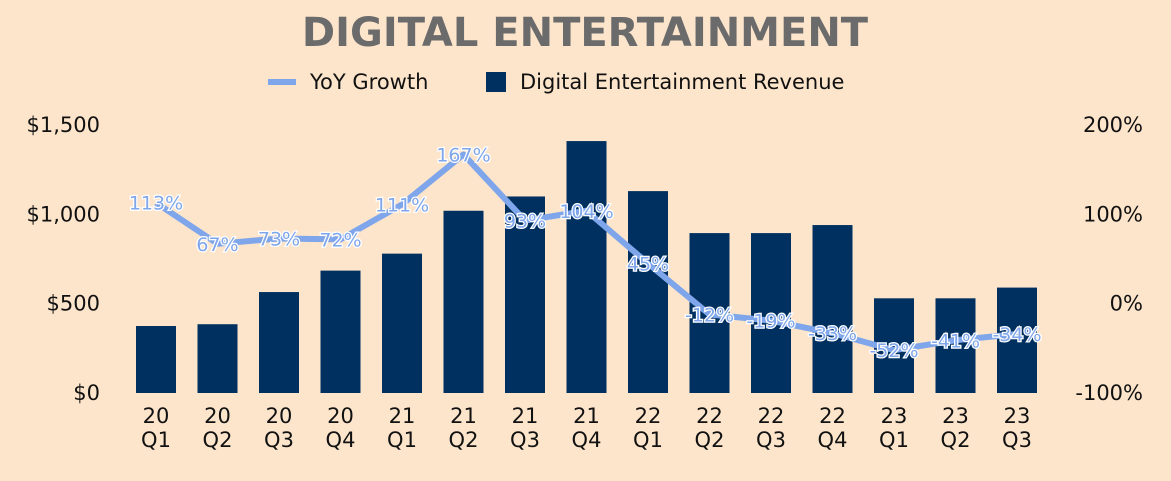 The image size is (1171, 481). What do you see at coordinates (955, 341) in the screenshot?
I see `growth-data-label: -41%` at bounding box center [955, 341].